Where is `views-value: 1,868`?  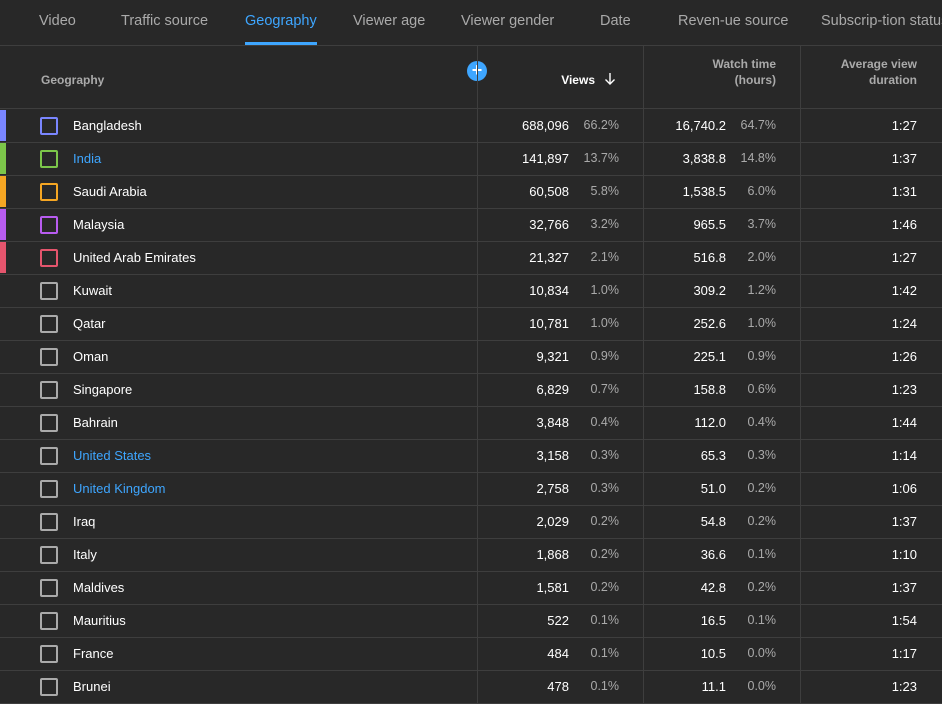
views-value: 1,868 is located at coordinates (552, 554).